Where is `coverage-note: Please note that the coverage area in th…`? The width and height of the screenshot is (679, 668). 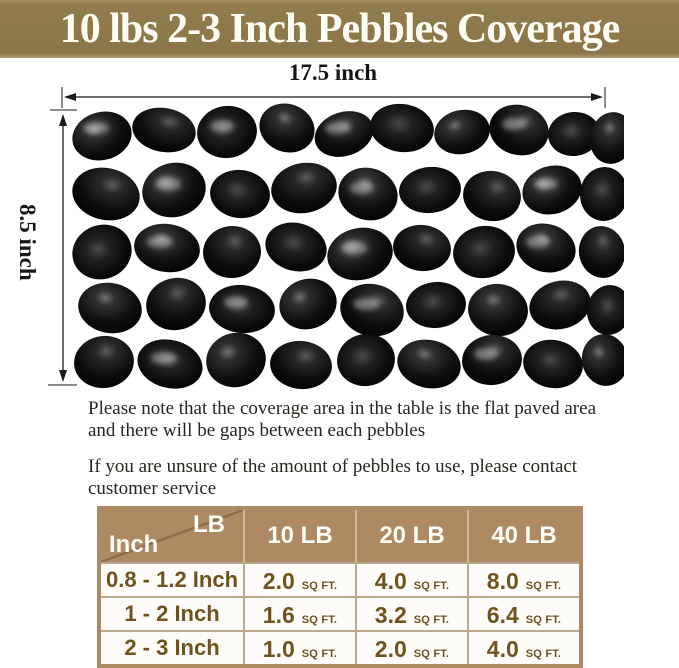
coverage-note: Please note that the coverage area in th… is located at coordinates (380, 420).